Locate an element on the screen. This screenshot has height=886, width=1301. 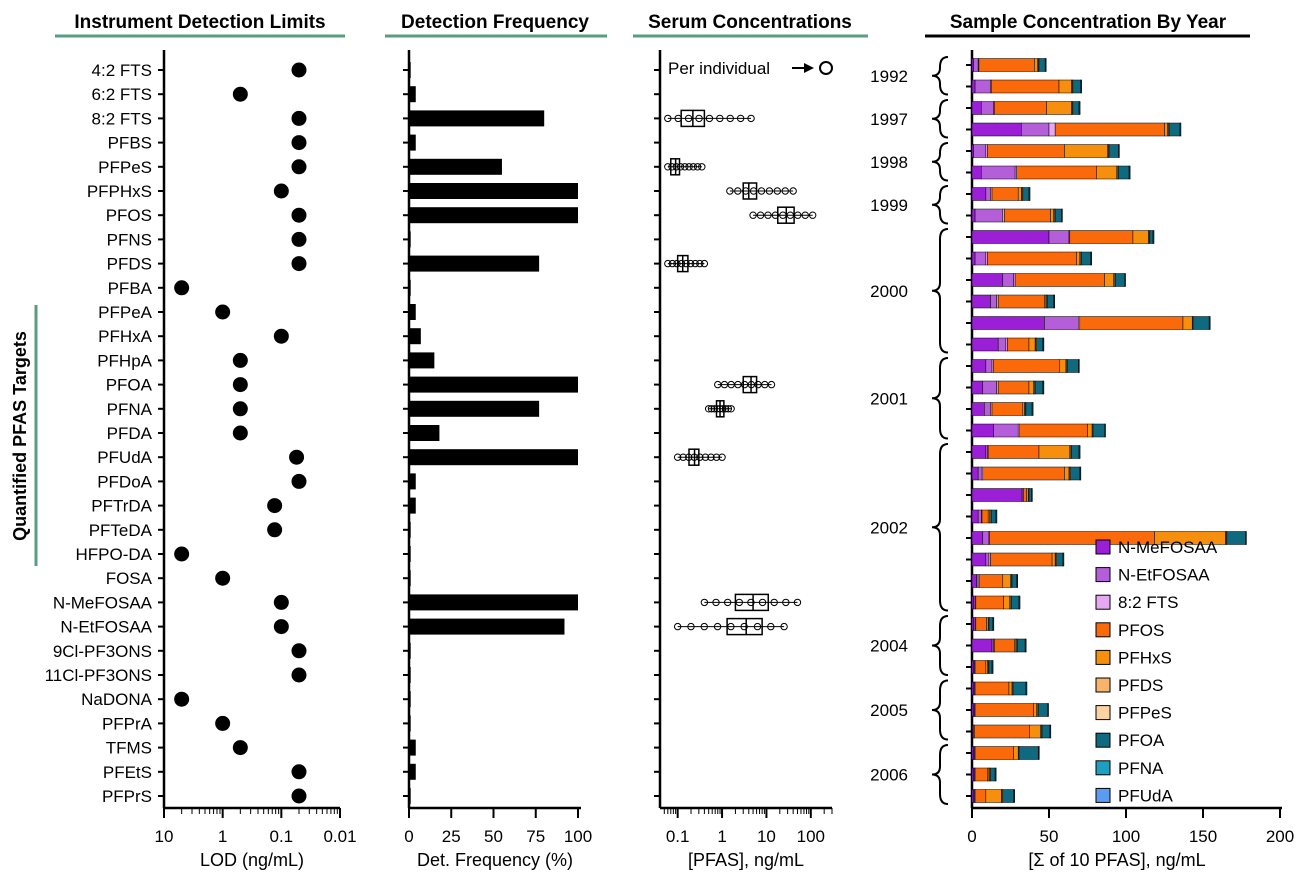
target-label: N-EtFOSAA is located at coordinates (106, 627).